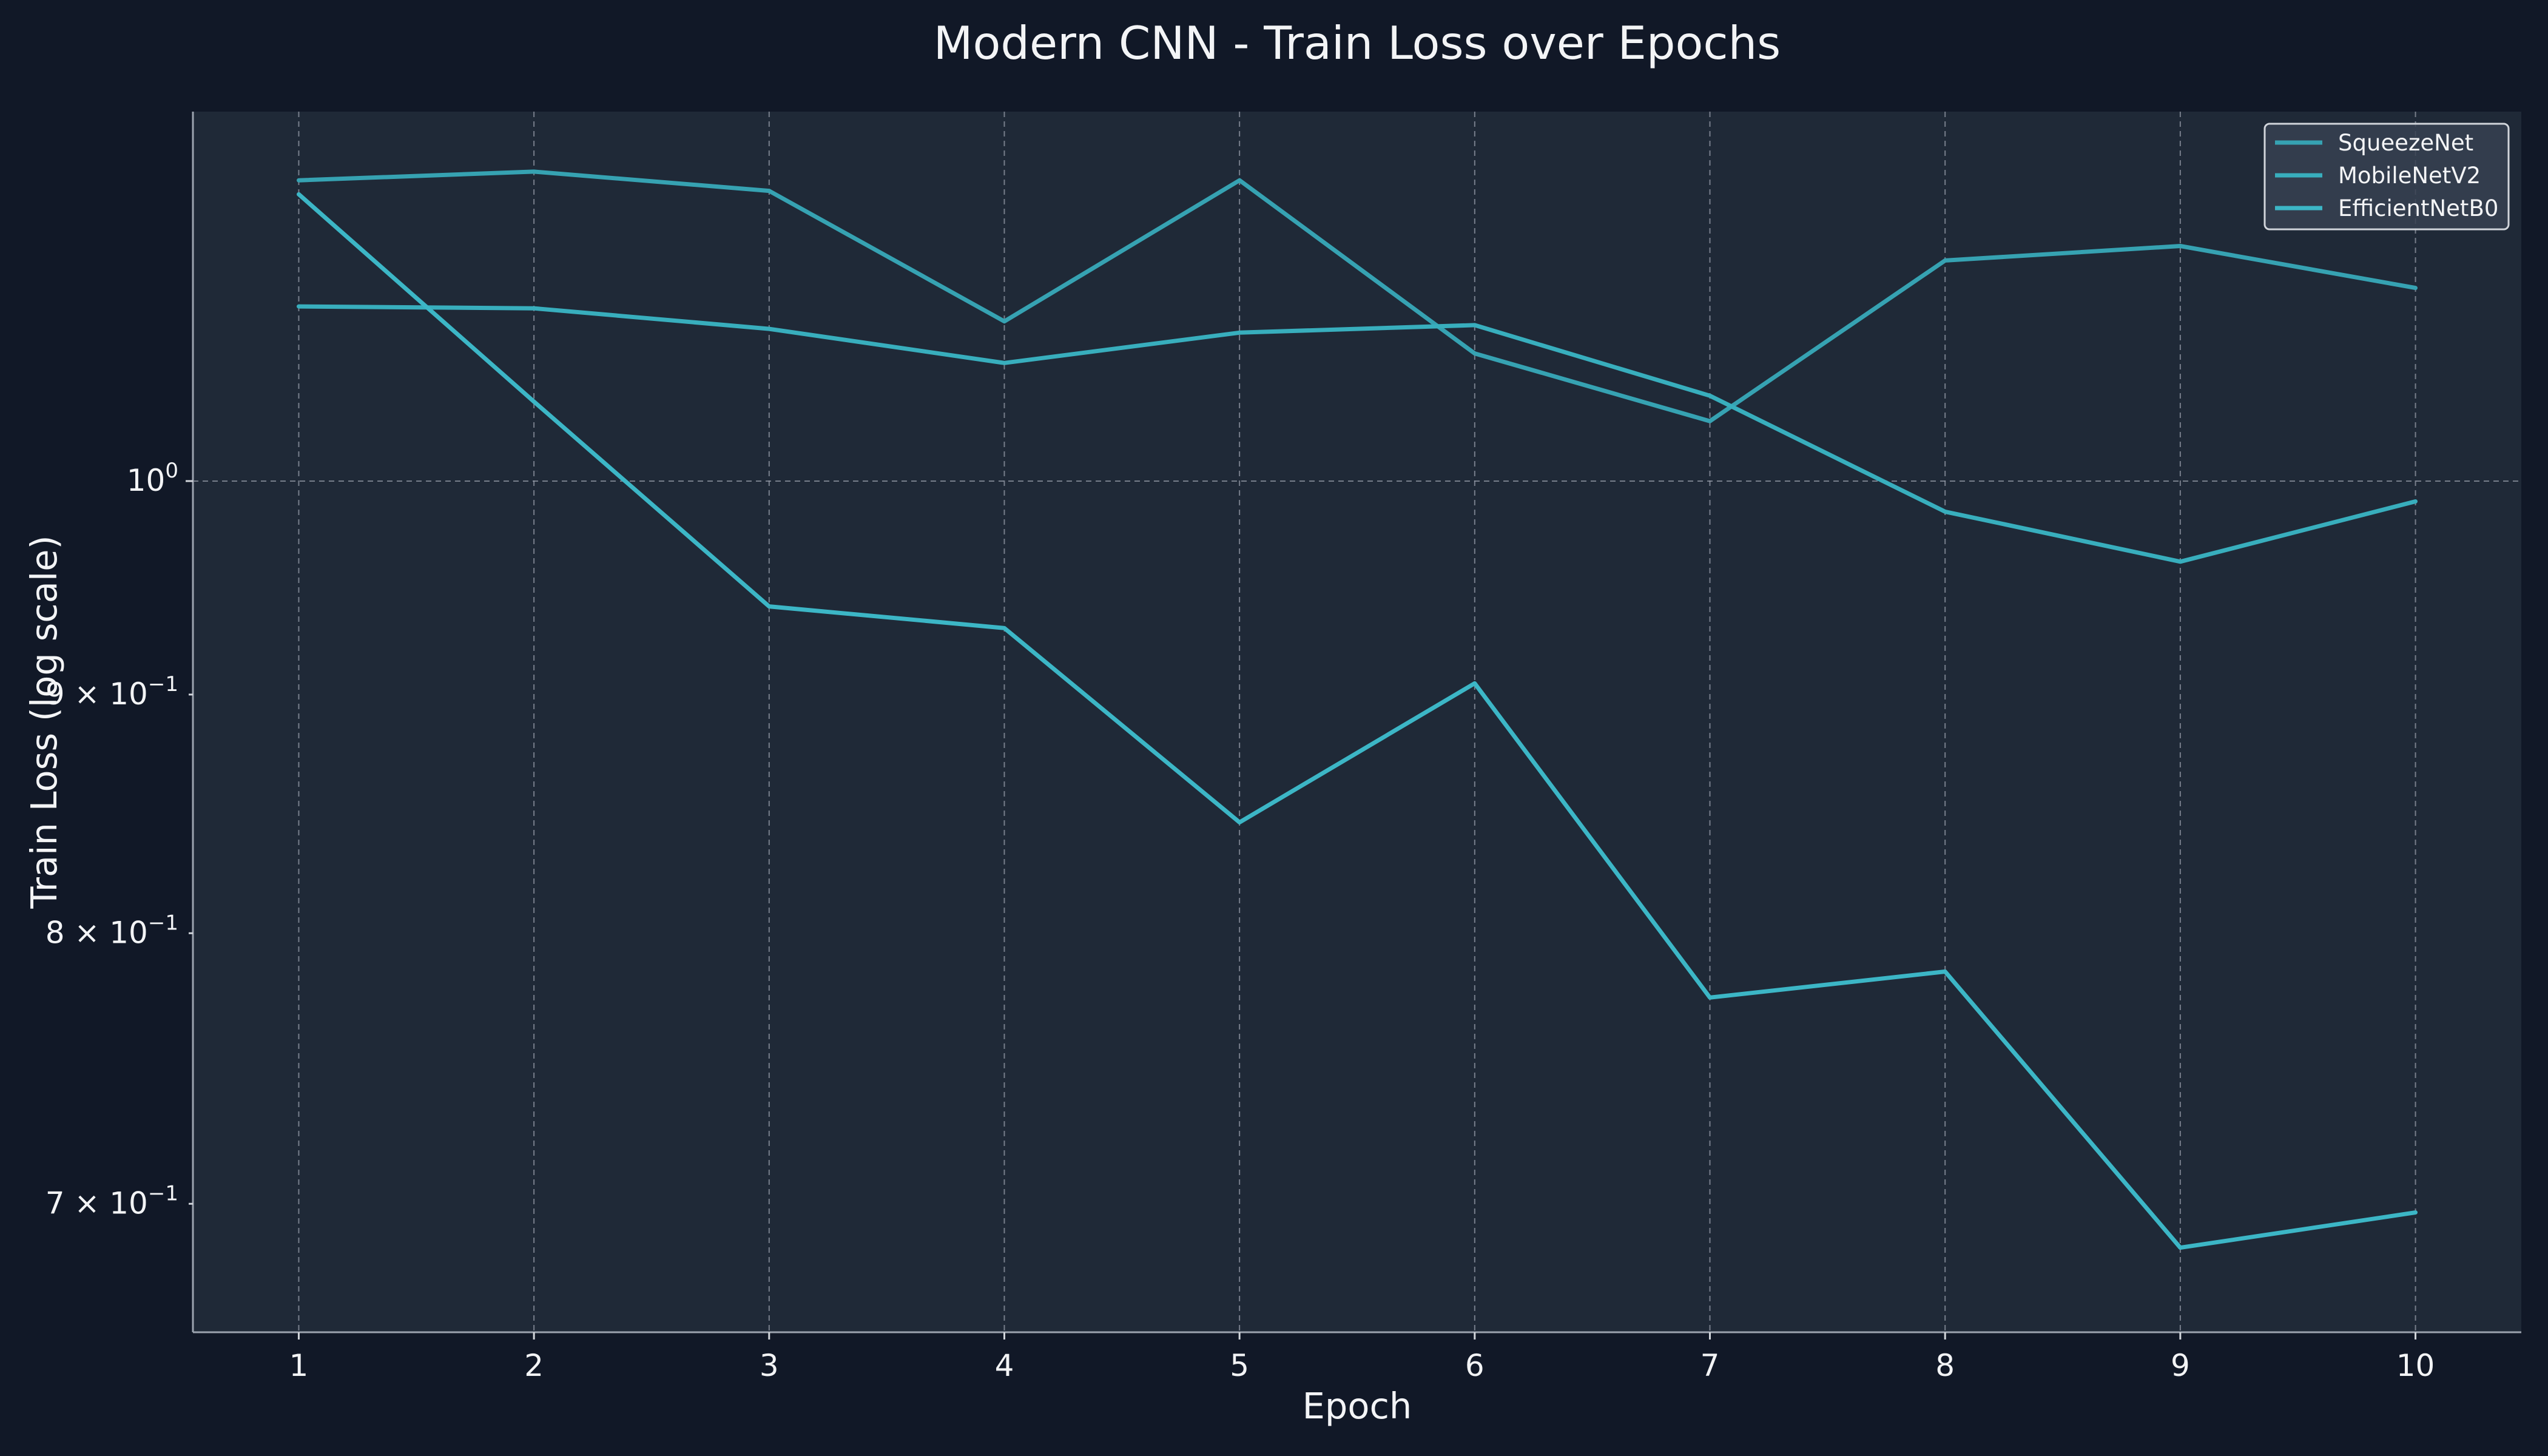  Describe the element at coordinates (97, 932) in the screenshot. I see `y-tick-base: 8 × 10` at that location.